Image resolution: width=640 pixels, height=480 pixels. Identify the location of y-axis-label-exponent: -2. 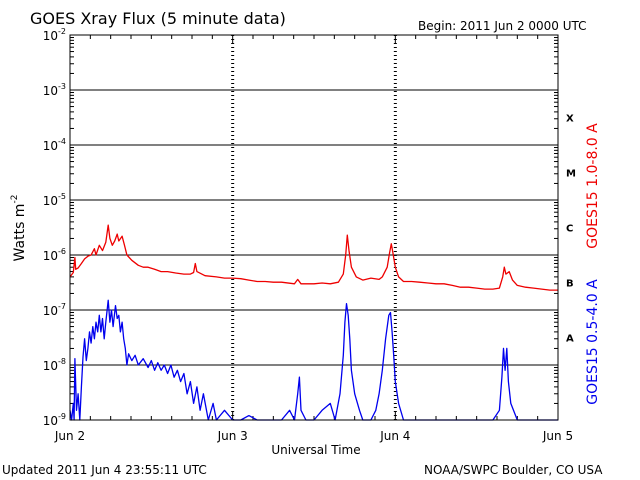
(15, 199).